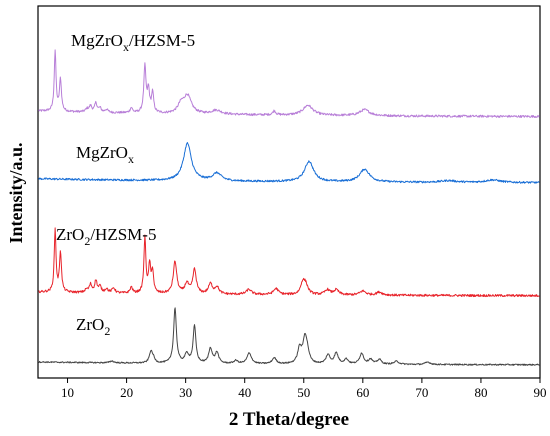 The width and height of the screenshot is (550, 436). Describe the element at coordinates (105, 154) in the screenshot. I see `series-label-2: MgZrOx` at that location.